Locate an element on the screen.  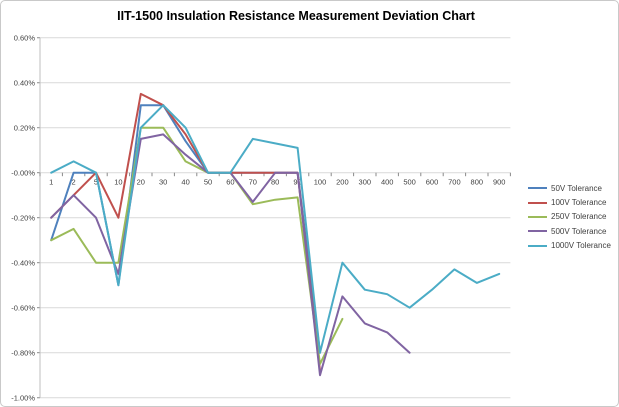
x-axis-label: 10 is located at coordinates (118, 182).